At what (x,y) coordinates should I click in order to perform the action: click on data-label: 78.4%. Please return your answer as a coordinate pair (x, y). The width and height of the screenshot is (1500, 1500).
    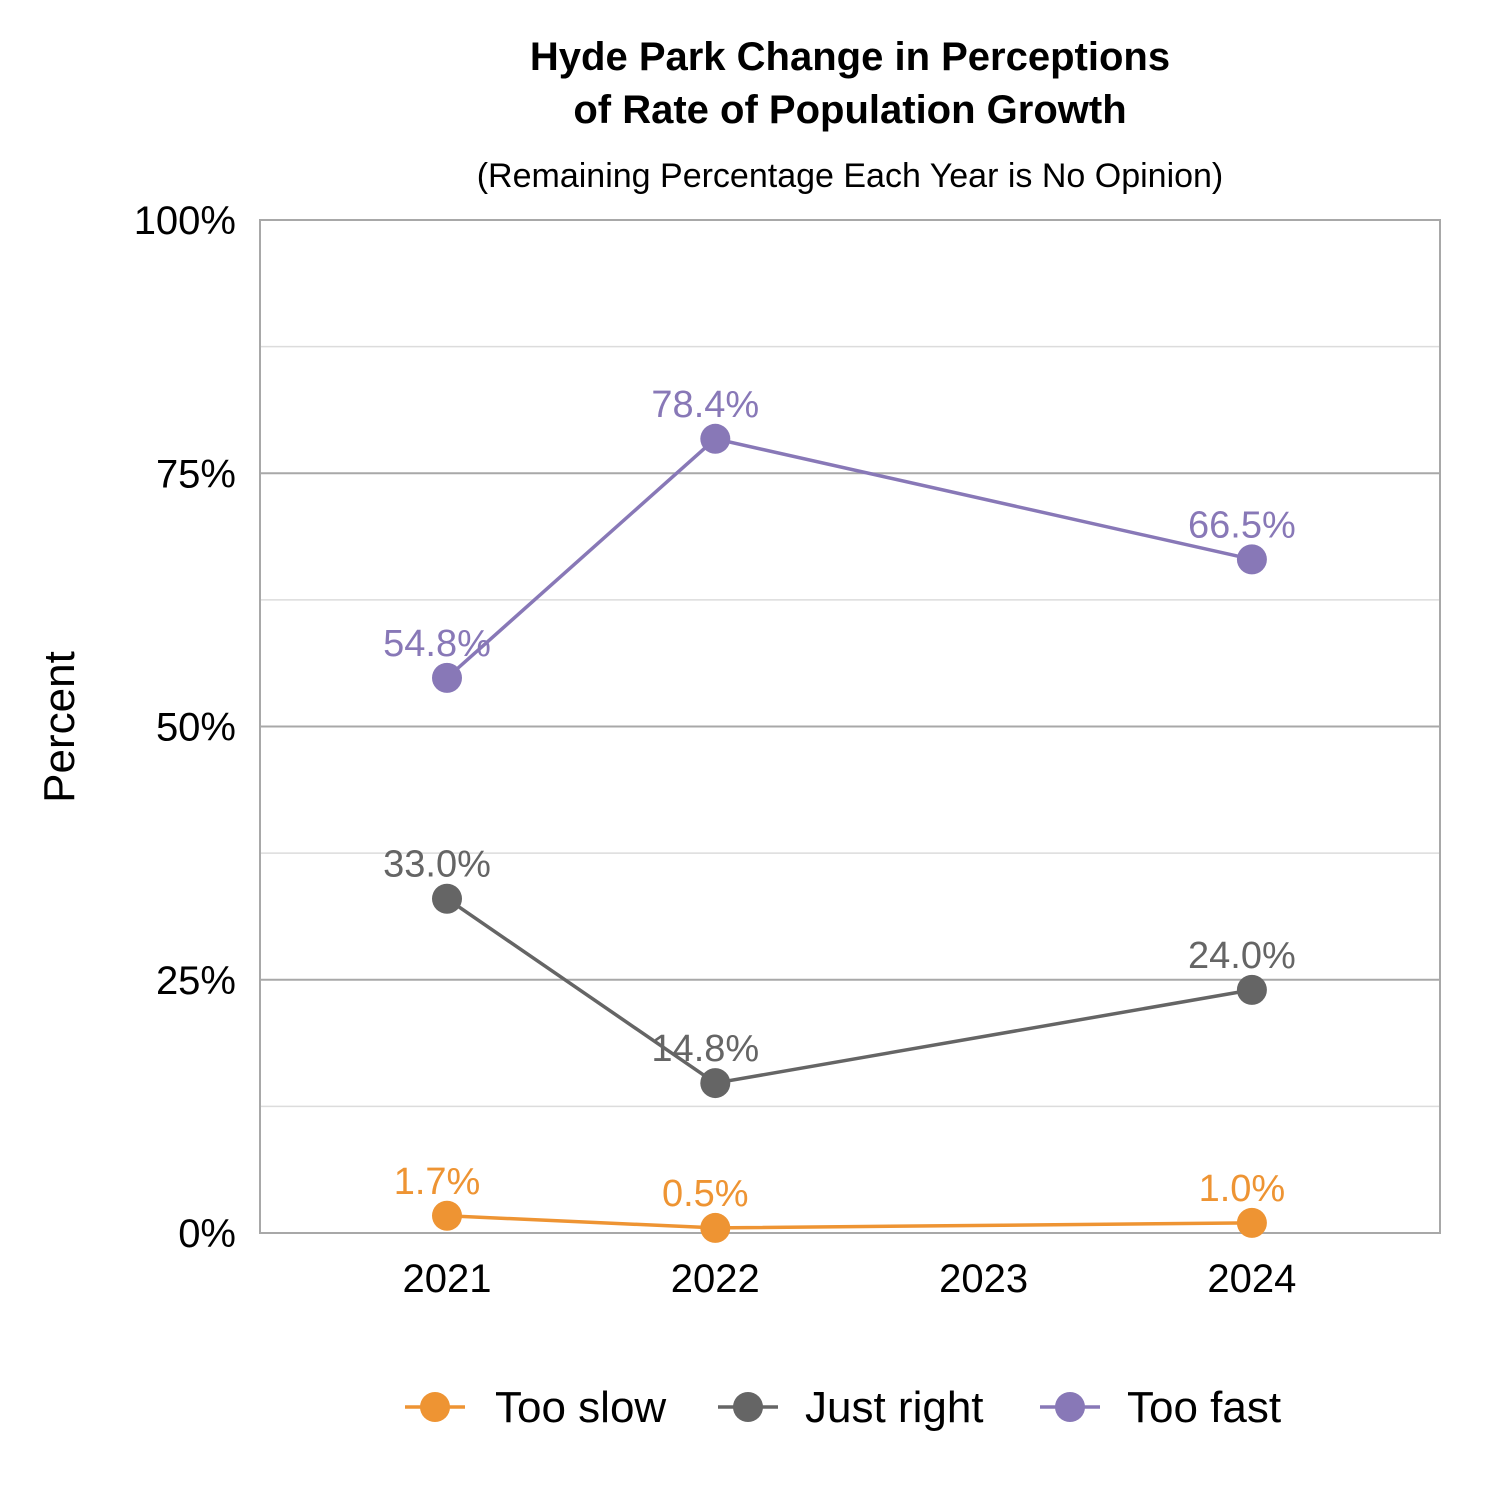
    Looking at the image, I should click on (705, 405).